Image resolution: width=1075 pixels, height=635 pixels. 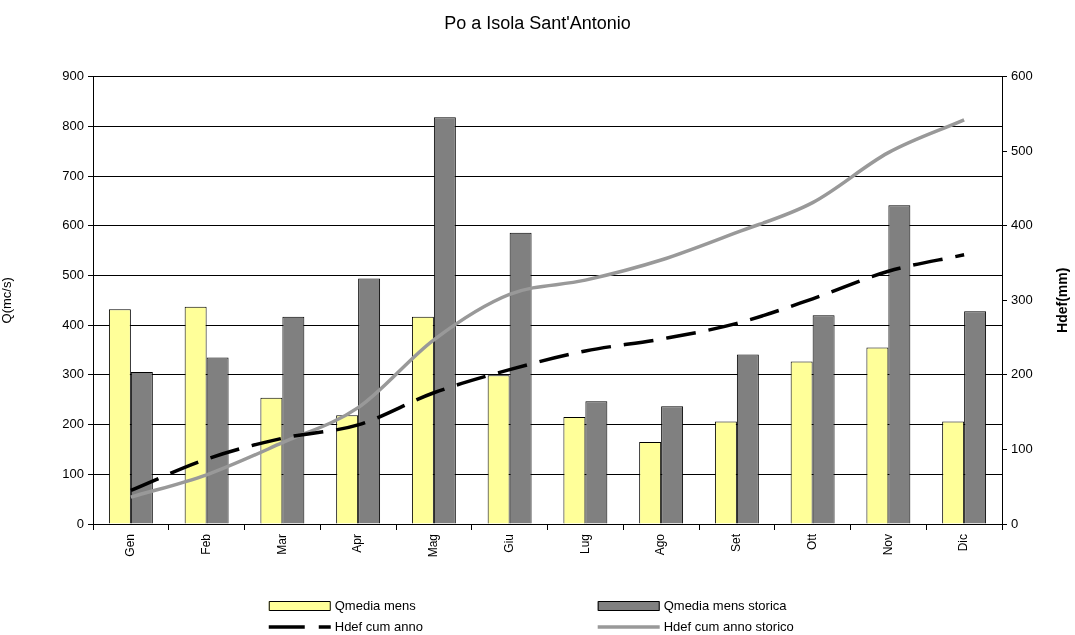 I want to click on y2-tick-label: 200, so click(x=1022, y=374).